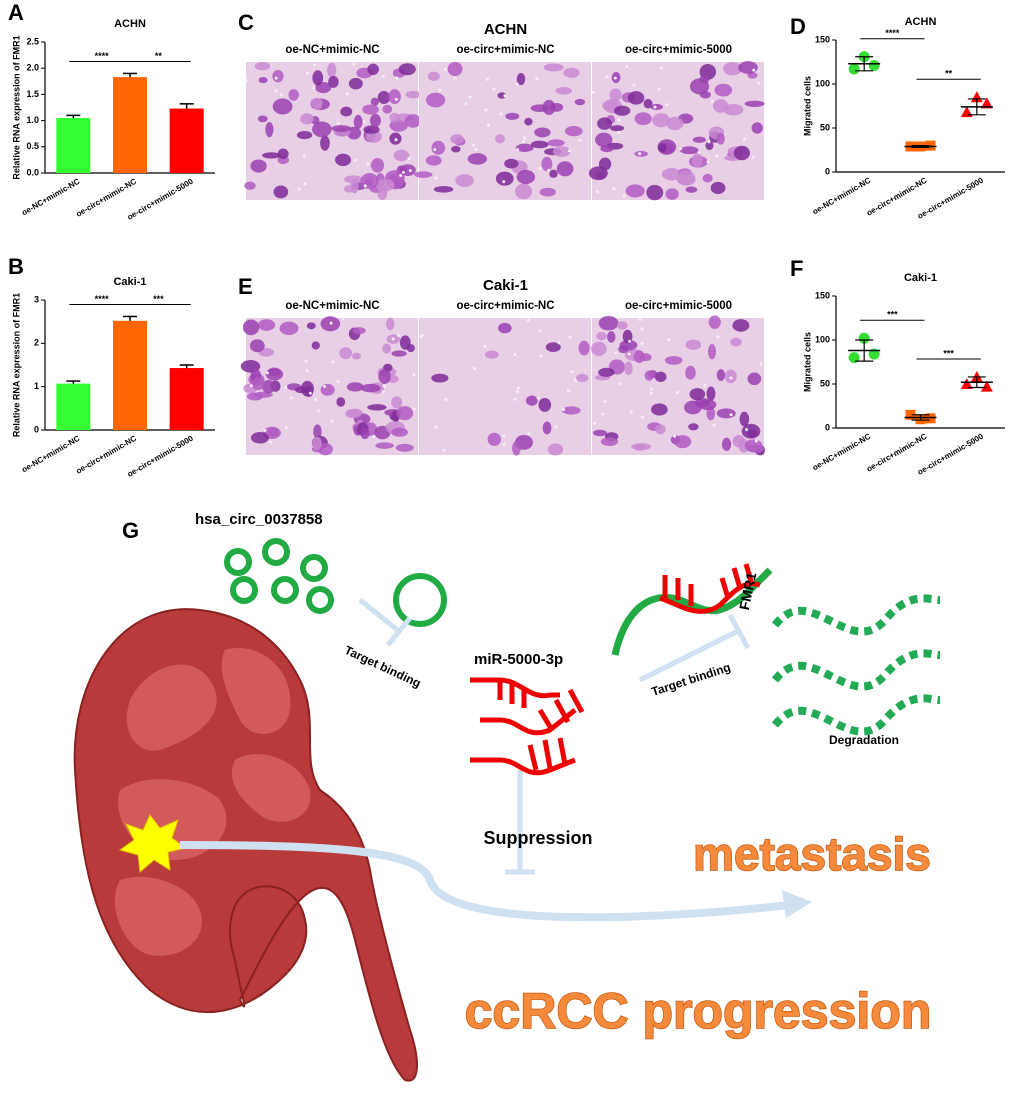 This screenshot has height=1094, width=1020. What do you see at coordinates (505, 285) in the screenshot?
I see `image-title: Caki-1` at bounding box center [505, 285].